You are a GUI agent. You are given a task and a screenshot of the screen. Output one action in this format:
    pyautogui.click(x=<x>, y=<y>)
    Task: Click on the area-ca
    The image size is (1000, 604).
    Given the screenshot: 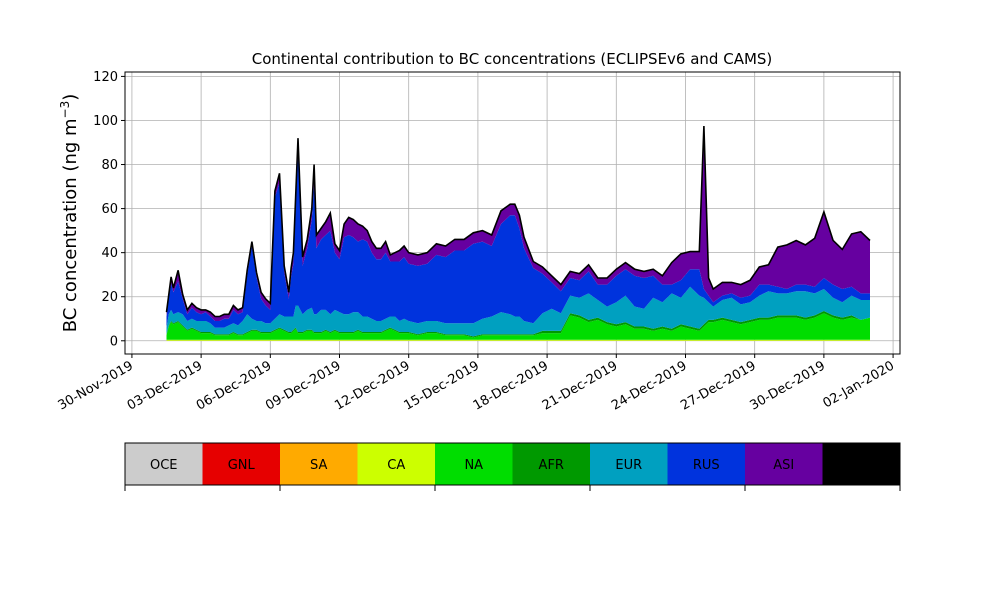 What is the action you would take?
    pyautogui.click(x=518, y=340)
    